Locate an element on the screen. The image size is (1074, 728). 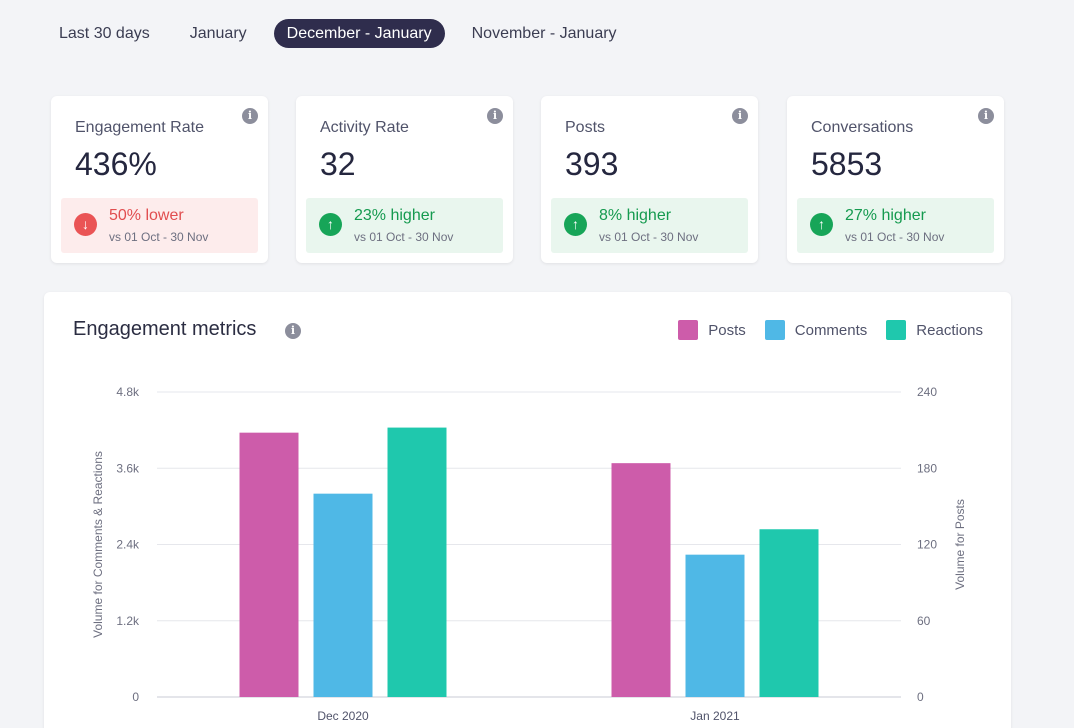
change-indicator: ↑ 23% higher vs 01 Oct - 30 Nov is located at coordinates (404, 225).